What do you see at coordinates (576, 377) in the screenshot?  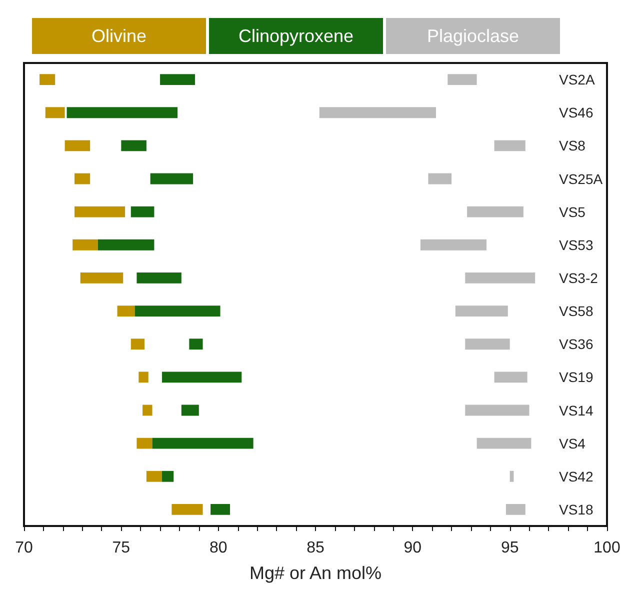 I see `y-tick-label: VS19` at bounding box center [576, 377].